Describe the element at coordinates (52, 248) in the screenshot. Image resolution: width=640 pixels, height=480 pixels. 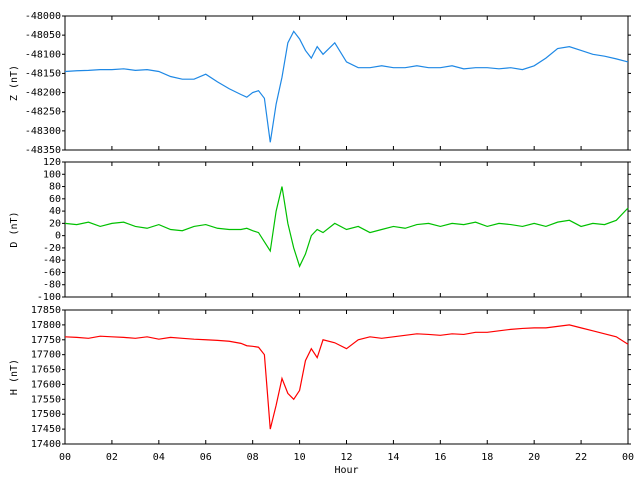
I see `y-tick-label: -20` at that location.